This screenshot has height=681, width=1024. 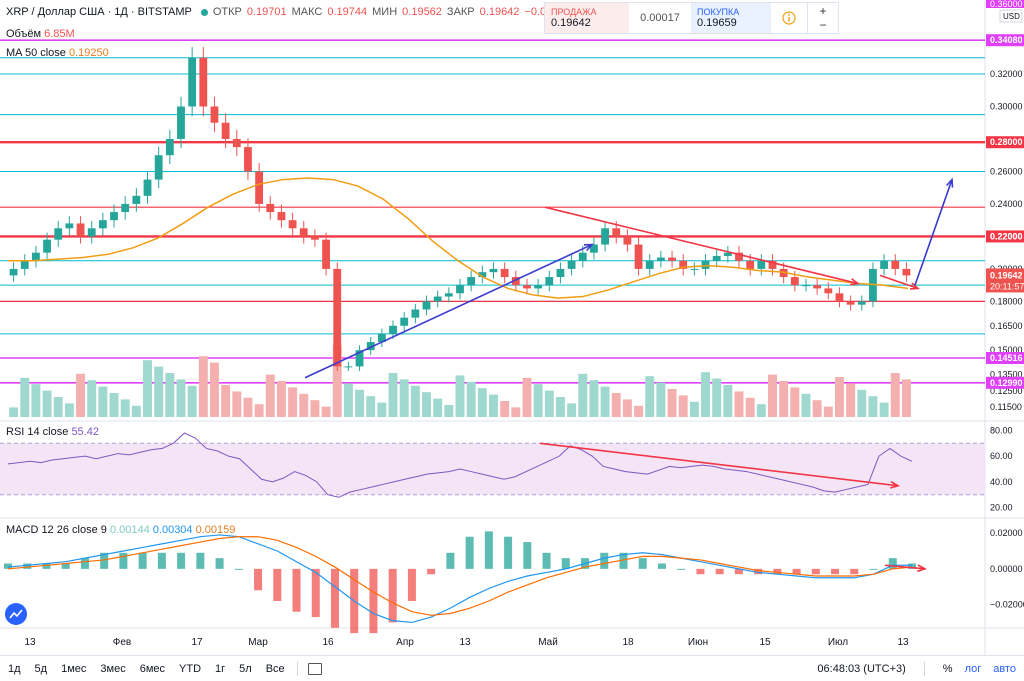 What do you see at coordinates (459, 579) in the screenshot?
I see `macd-line` at bounding box center [459, 579].